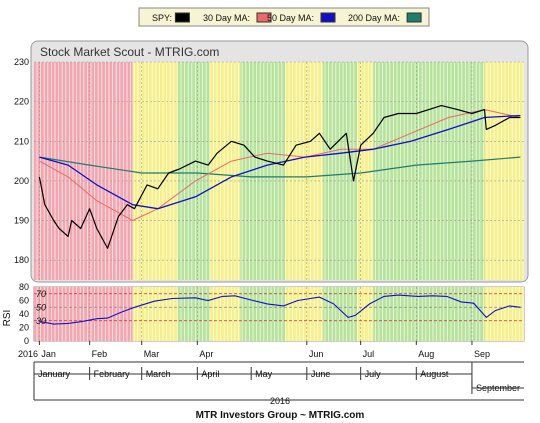  Describe the element at coordinates (21, 181) in the screenshot. I see `main-y-tick-label: 200` at that location.